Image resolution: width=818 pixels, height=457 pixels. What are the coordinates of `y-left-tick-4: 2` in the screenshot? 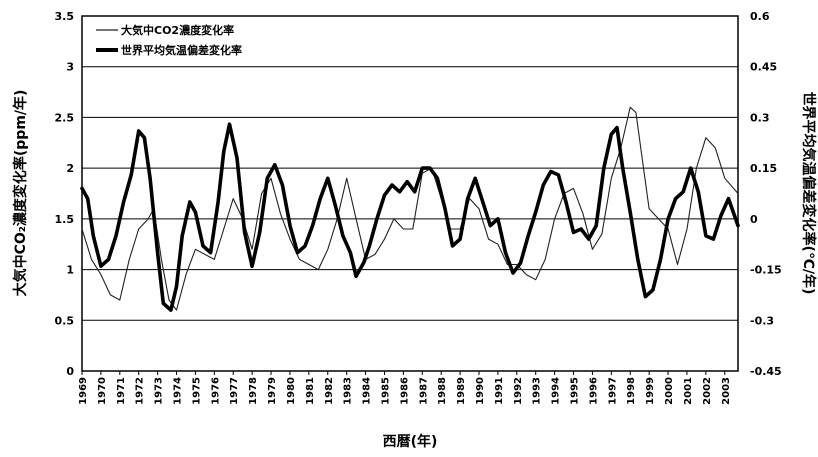 It's located at (70, 168).